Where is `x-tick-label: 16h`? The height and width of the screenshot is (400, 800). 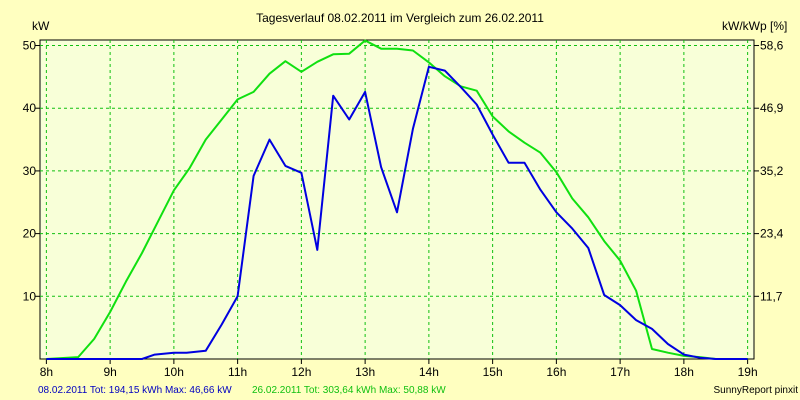 x-tick-label: 16h is located at coordinates (556, 372).